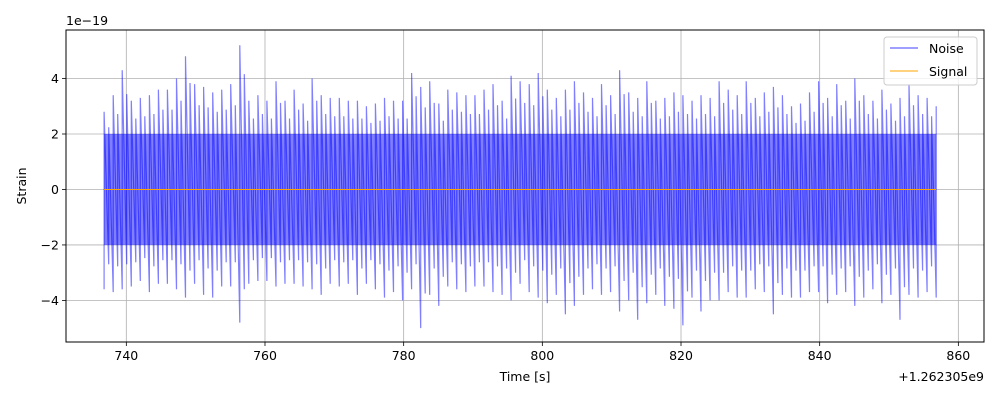 This screenshot has width=1000, height=400. Describe the element at coordinates (542, 355) in the screenshot. I see `x-tick-label: 800` at that location.